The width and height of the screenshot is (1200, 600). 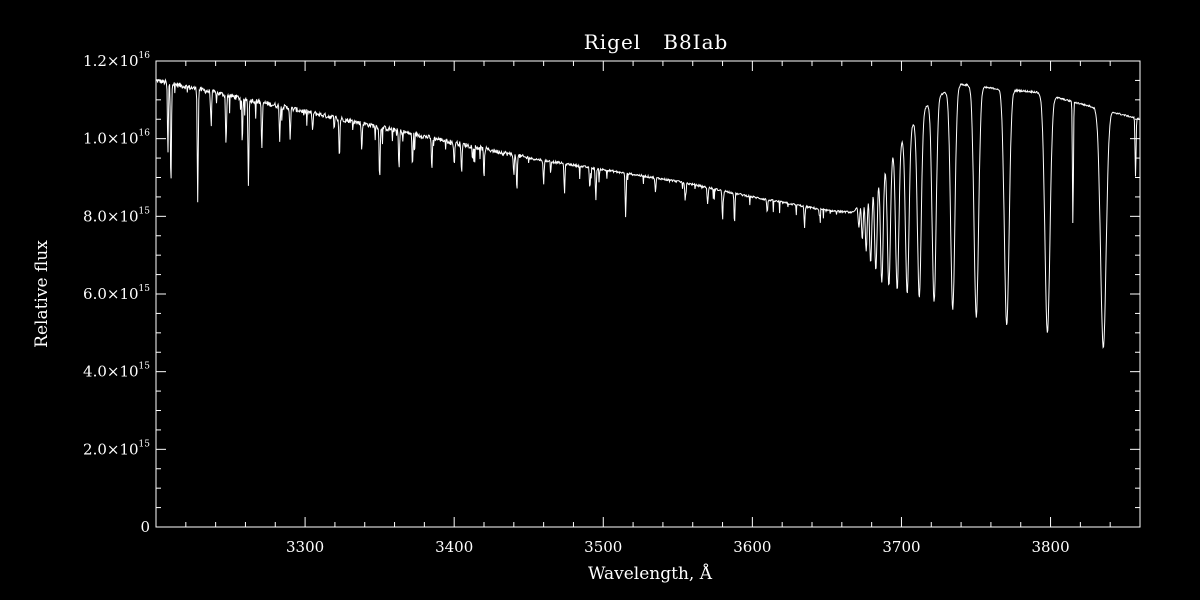 What do you see at coordinates (656, 42) in the screenshot?
I see `chart-title: Rigel B8Iab` at bounding box center [656, 42].